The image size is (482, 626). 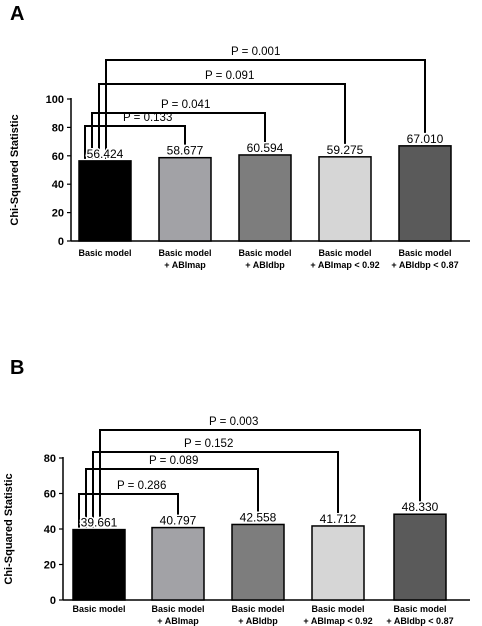 What do you see at coordinates (208, 444) in the screenshot?
I see `comparison-p-value: P = 0.152` at bounding box center [208, 444].